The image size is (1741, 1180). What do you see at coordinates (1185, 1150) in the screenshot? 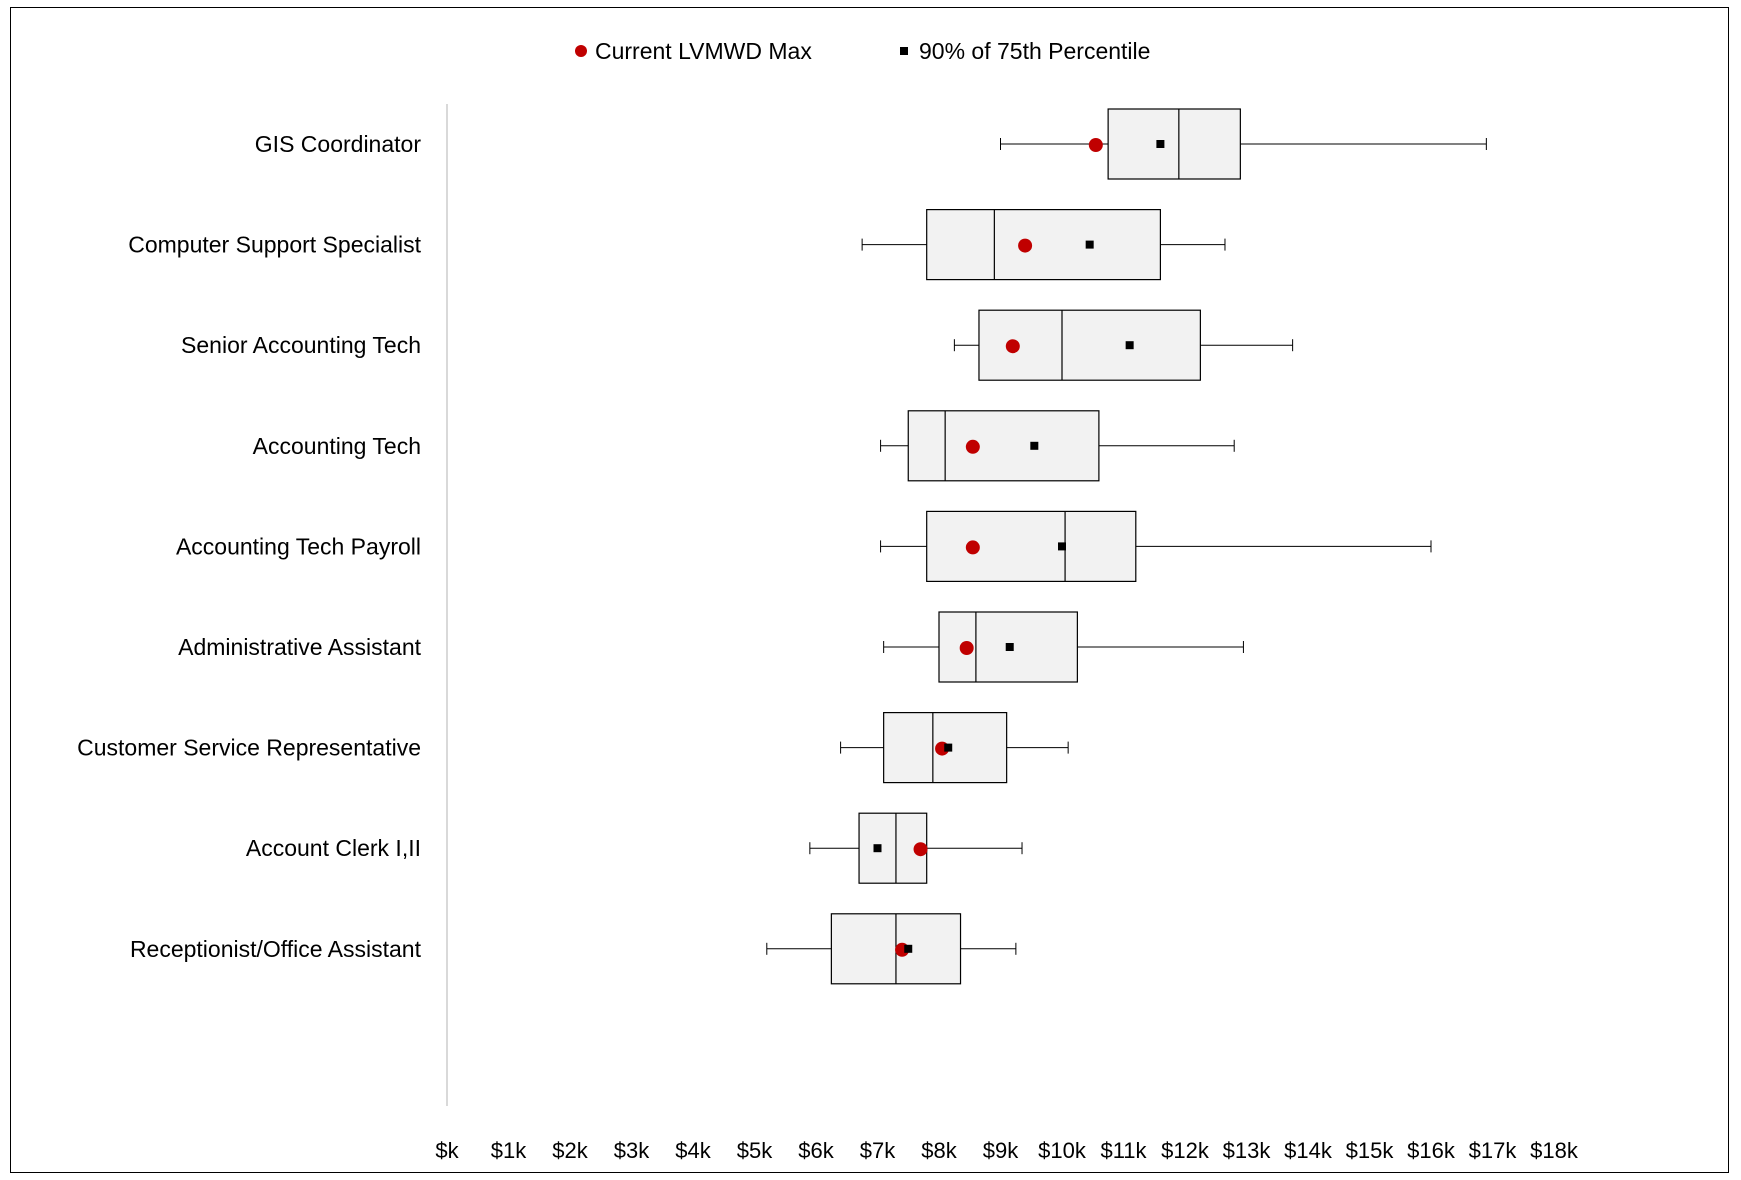
I see `x-tick-label: $12k` at bounding box center [1185, 1150].